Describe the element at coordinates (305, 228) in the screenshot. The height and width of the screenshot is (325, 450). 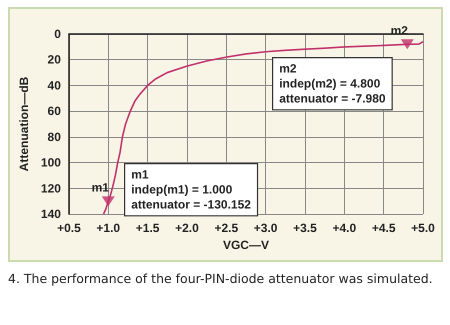
I see `x-tick-label: +3.5` at that location.